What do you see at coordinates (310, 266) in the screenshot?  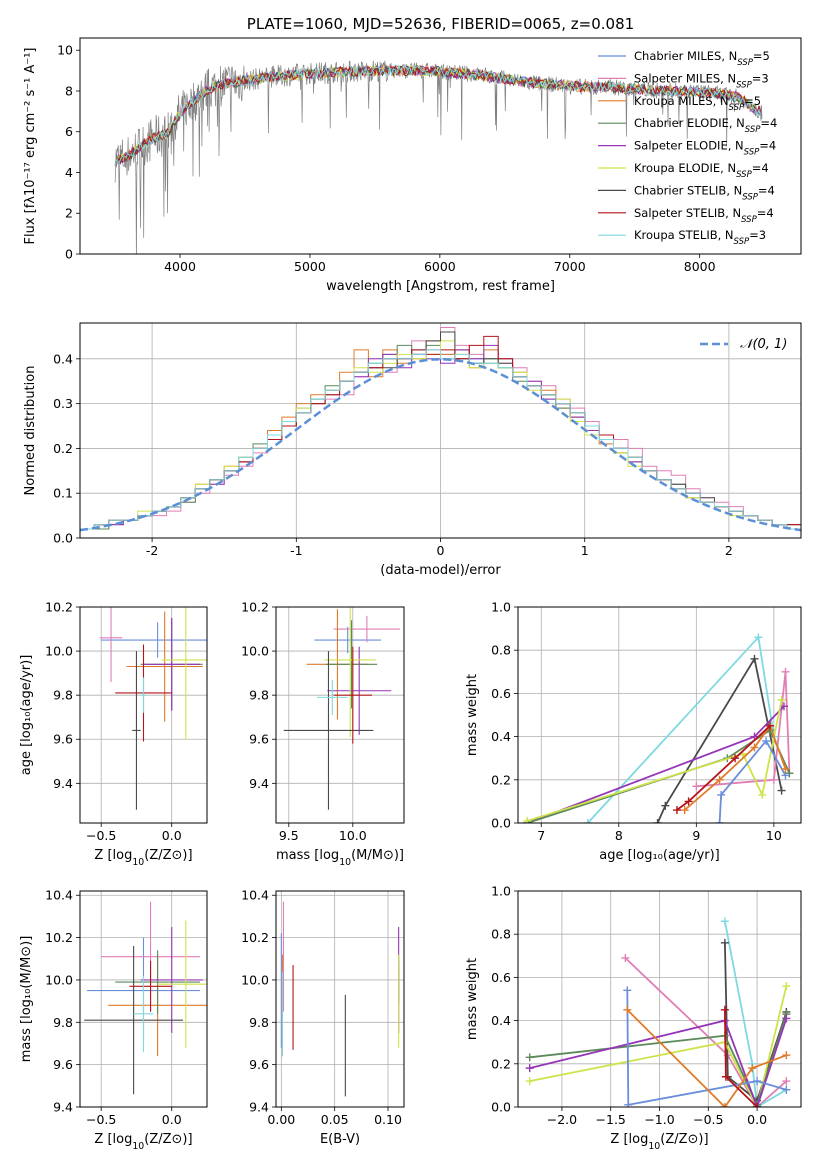 I see `x-tick-label: 5000` at bounding box center [310, 266].